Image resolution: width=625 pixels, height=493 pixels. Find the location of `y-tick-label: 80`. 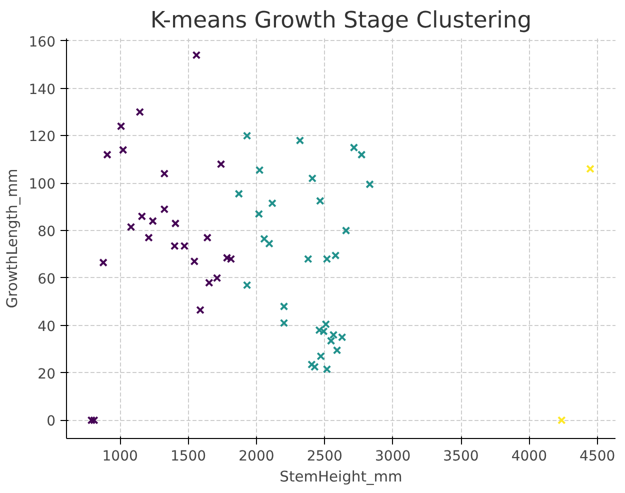

y-tick-label: 80 is located at coordinates (47, 232).